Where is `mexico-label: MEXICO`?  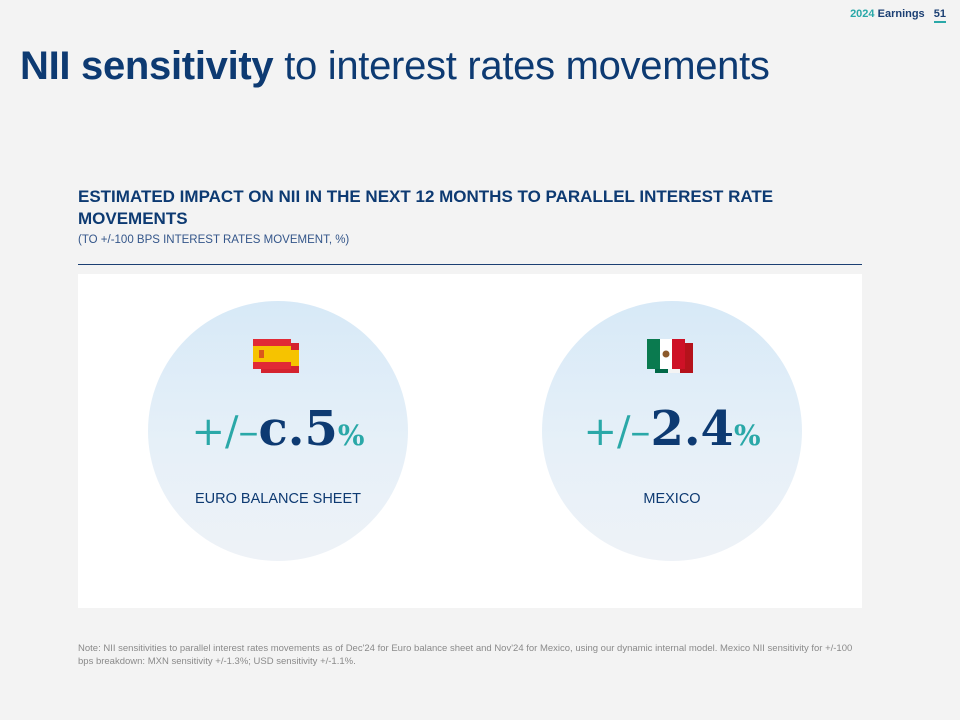 mexico-label: MEXICO is located at coordinates (672, 499).